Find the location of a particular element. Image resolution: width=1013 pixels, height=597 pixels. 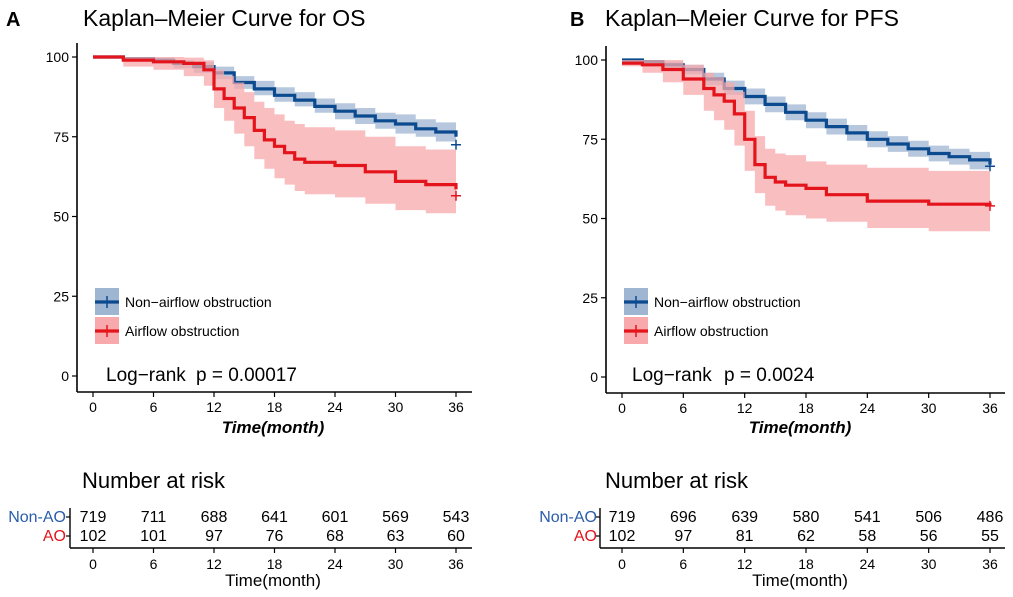

risk-count: 76 is located at coordinates (275, 536).